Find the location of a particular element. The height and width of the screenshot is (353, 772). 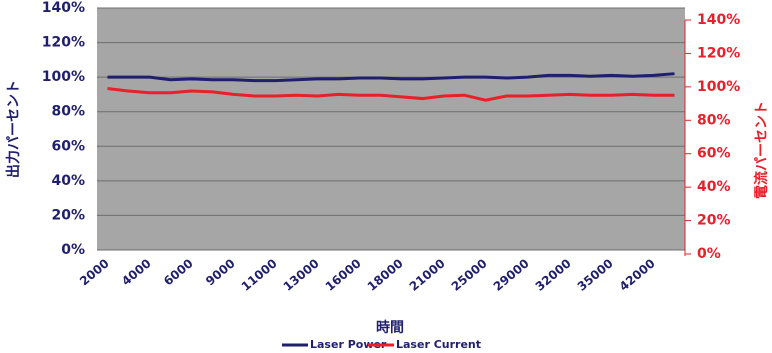

y-tick-label: 40% is located at coordinates (68, 181).